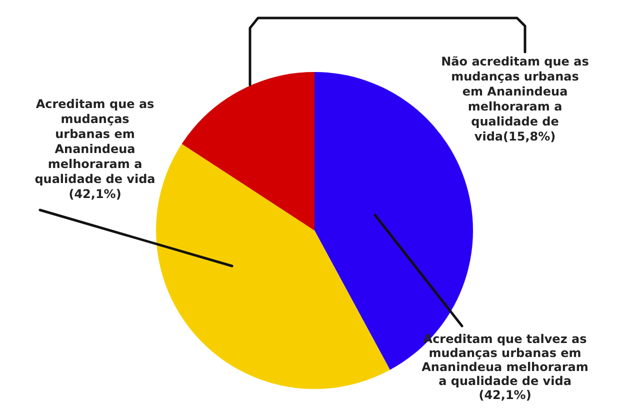 The width and height of the screenshot is (629, 409). Describe the element at coordinates (95, 149) in the screenshot. I see `slice-label: Acreditam que as mudanças urbanas em Ananindeua melhoraram a qualidade de vida (42,1%)` at that location.